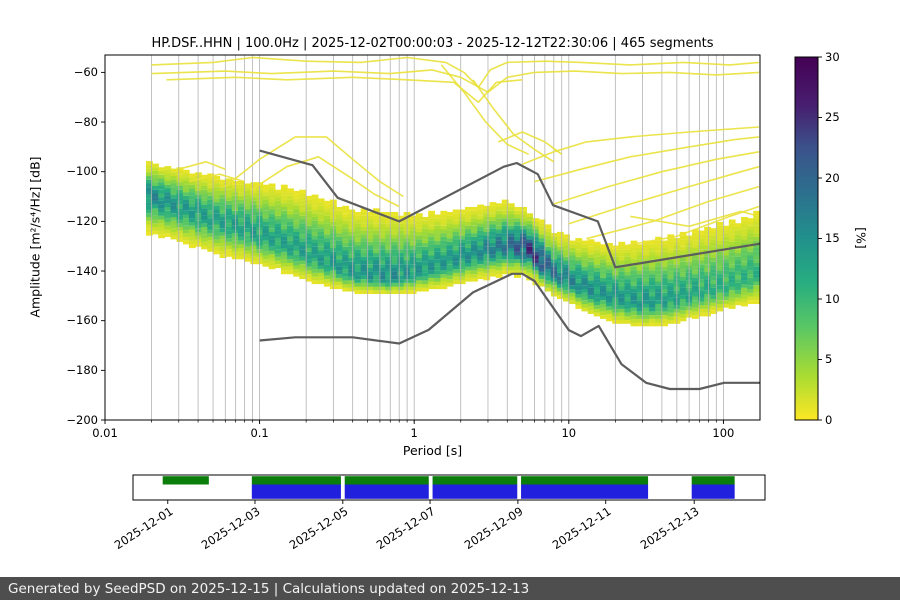 This screenshot has height=600, width=900. What do you see at coordinates (432, 450) in the screenshot?
I see `x-axis-label: Period [s]` at bounding box center [432, 450].